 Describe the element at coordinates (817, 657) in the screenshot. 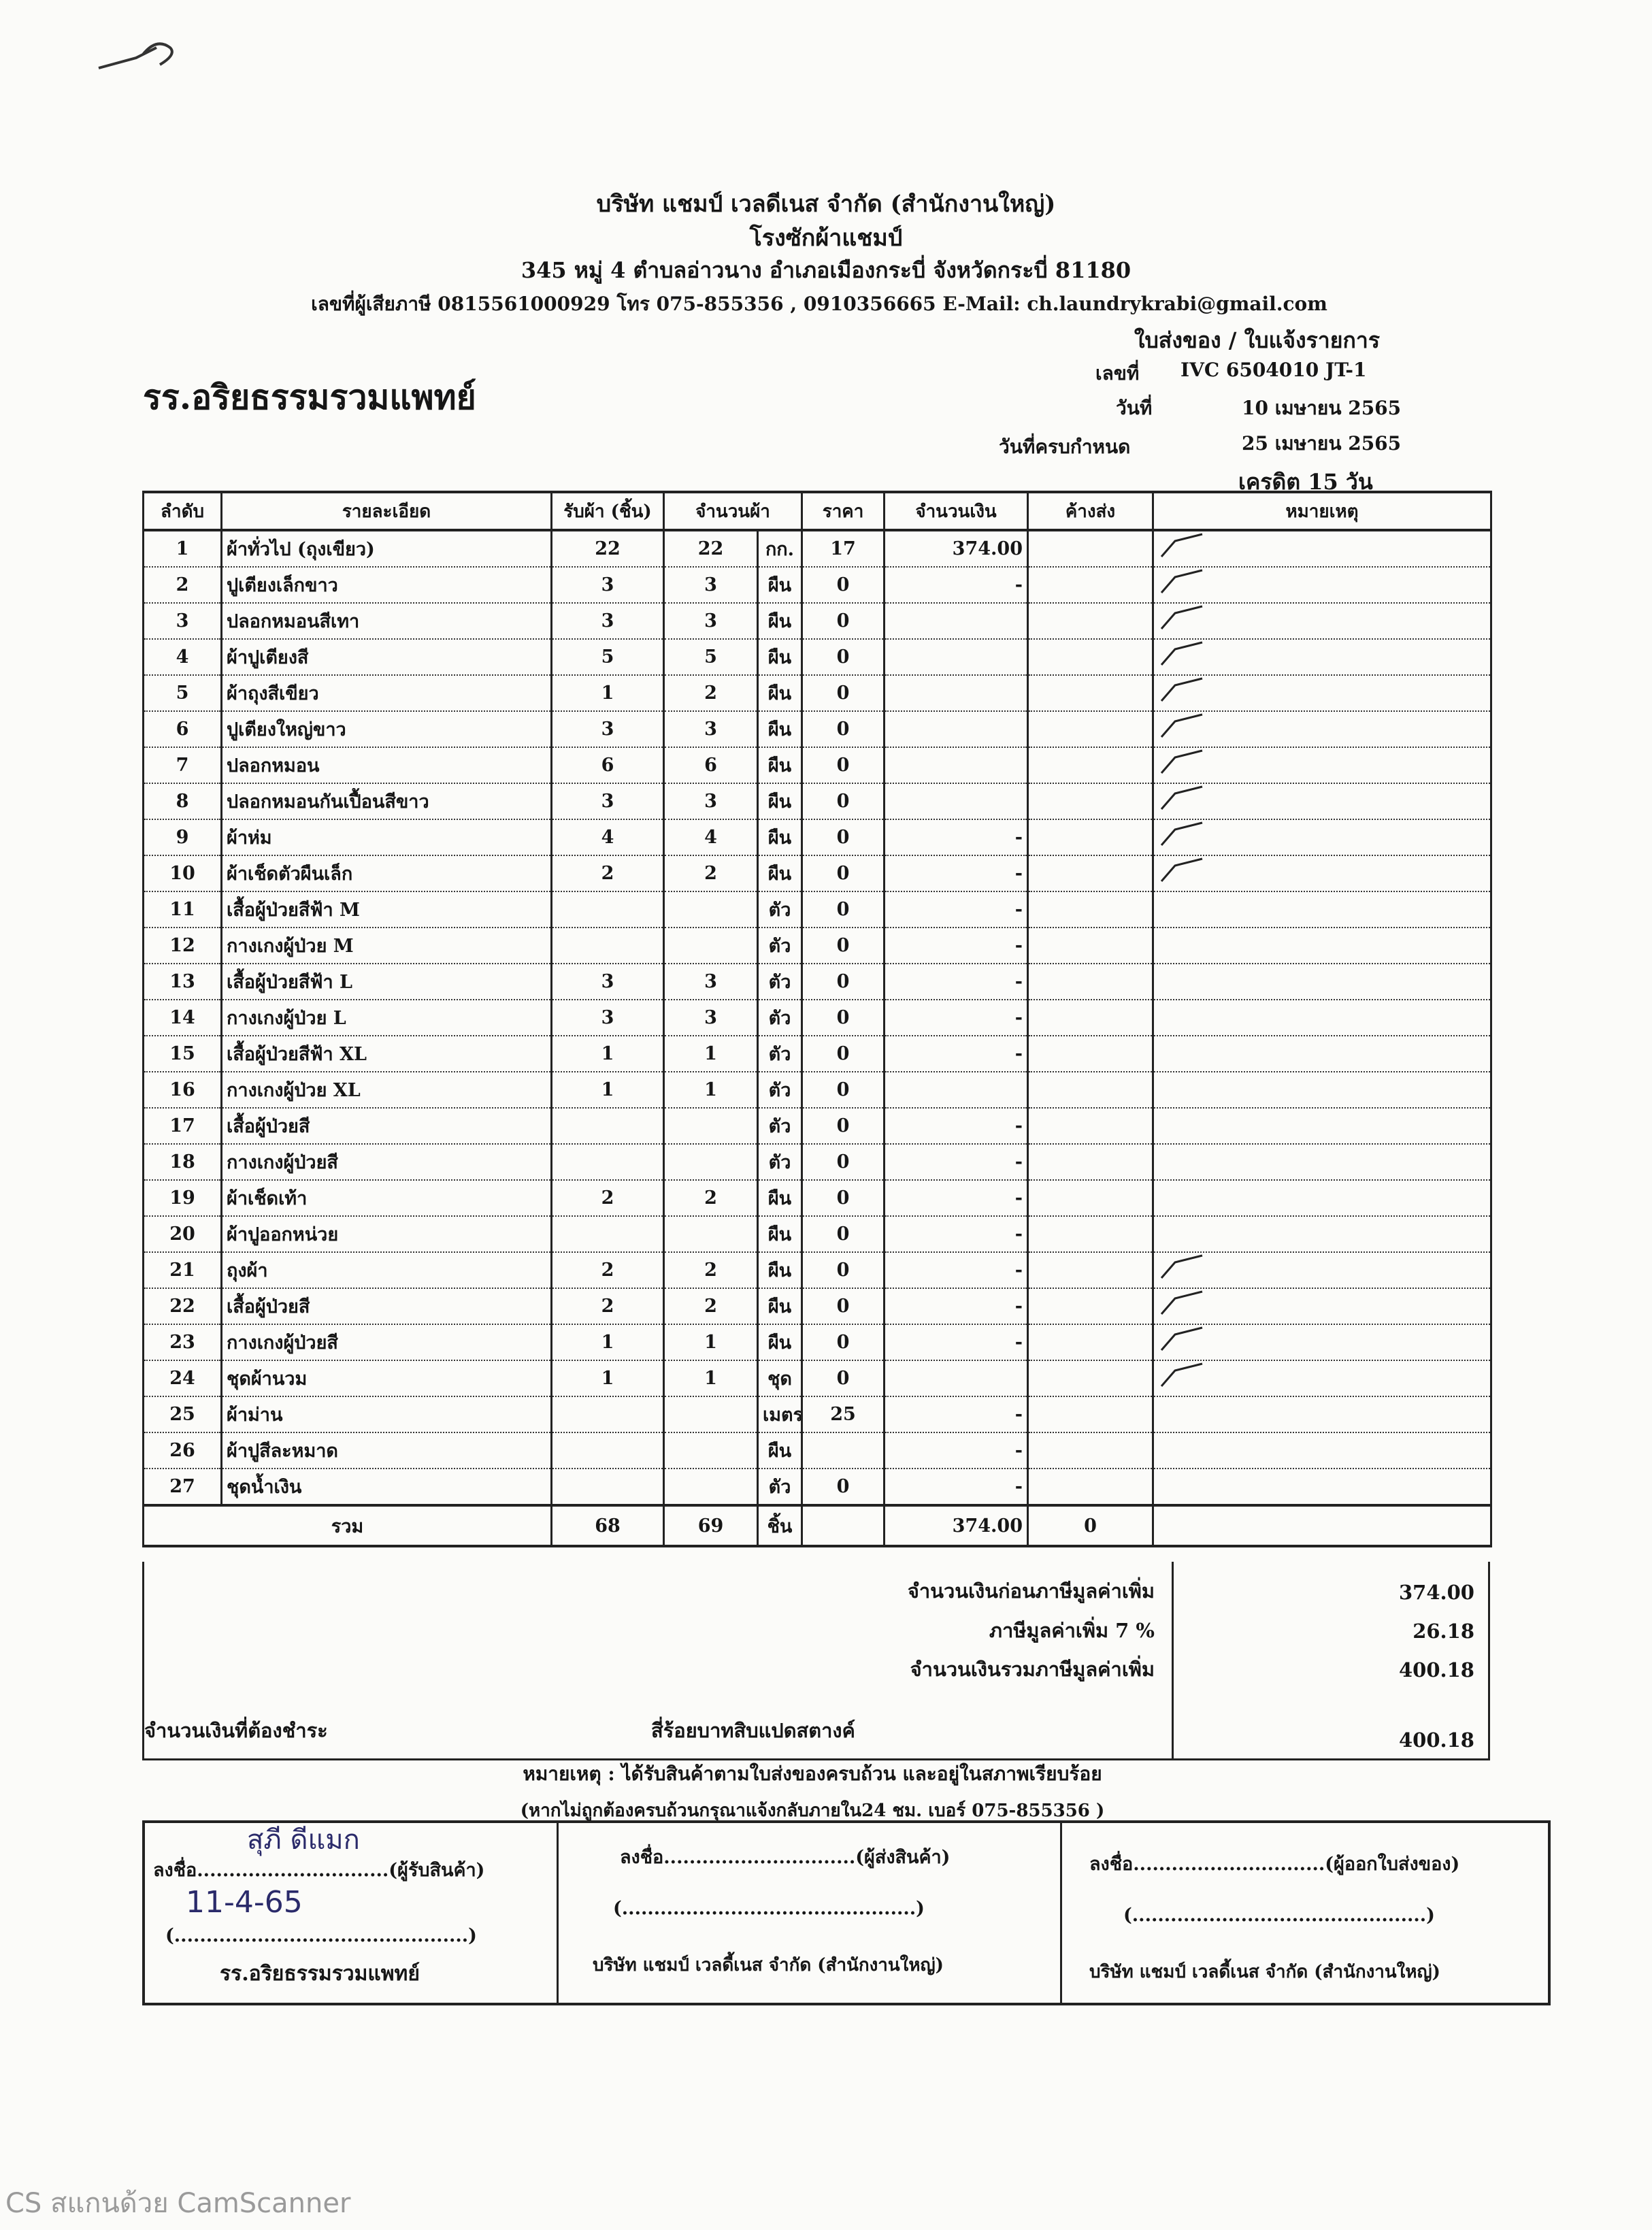

I see `table-row: 4 ผ้าปูเตียงสี 5 5 ผืน 0` at that location.